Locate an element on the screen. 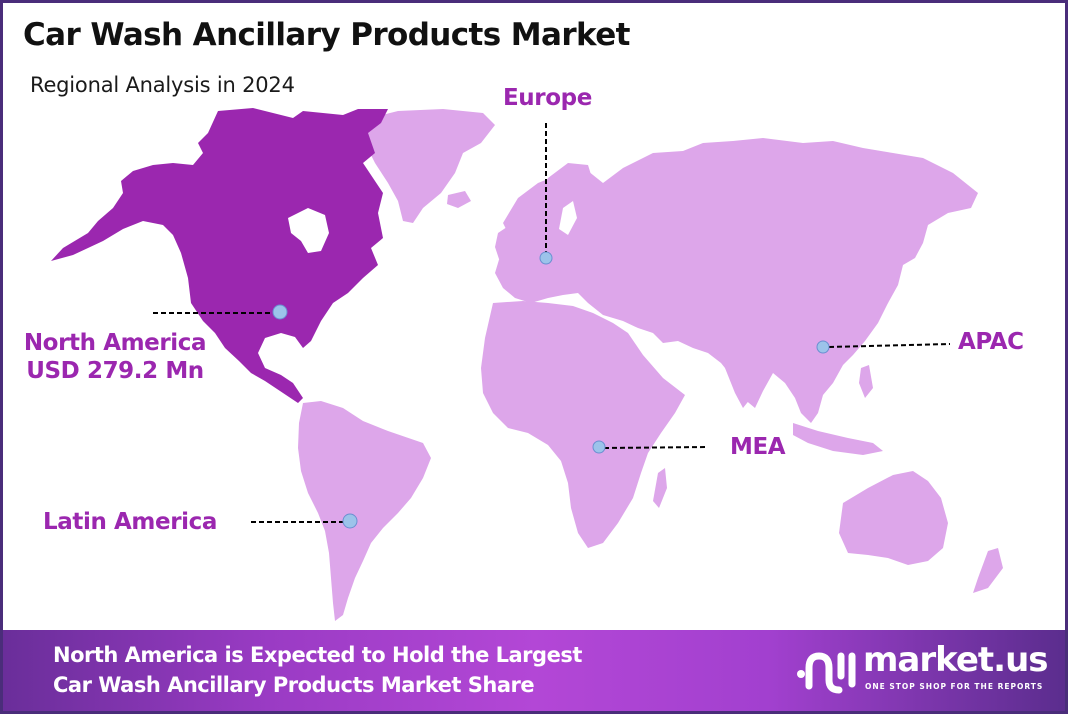 The height and width of the screenshot is (714, 1068). logo-wordmark: market.us is located at coordinates (956, 660).